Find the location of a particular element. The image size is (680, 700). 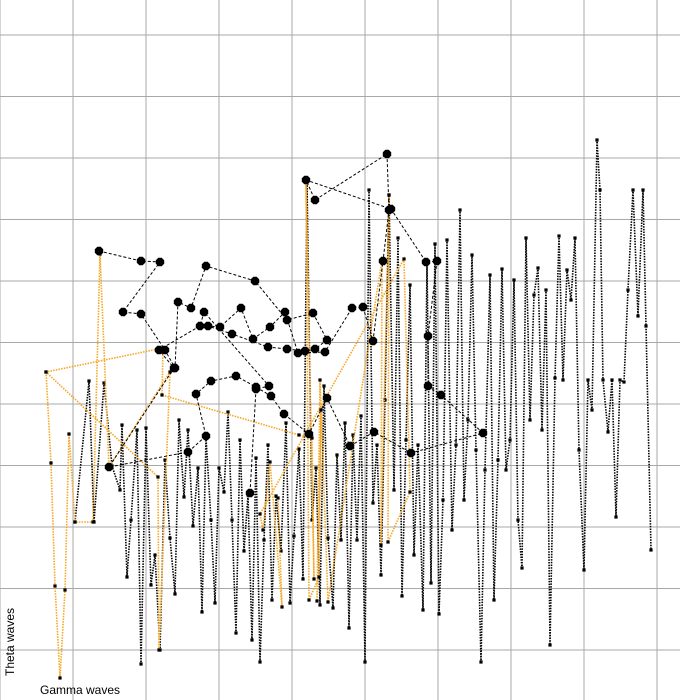

x-axis-label: Gamma waves is located at coordinates (80, 690).